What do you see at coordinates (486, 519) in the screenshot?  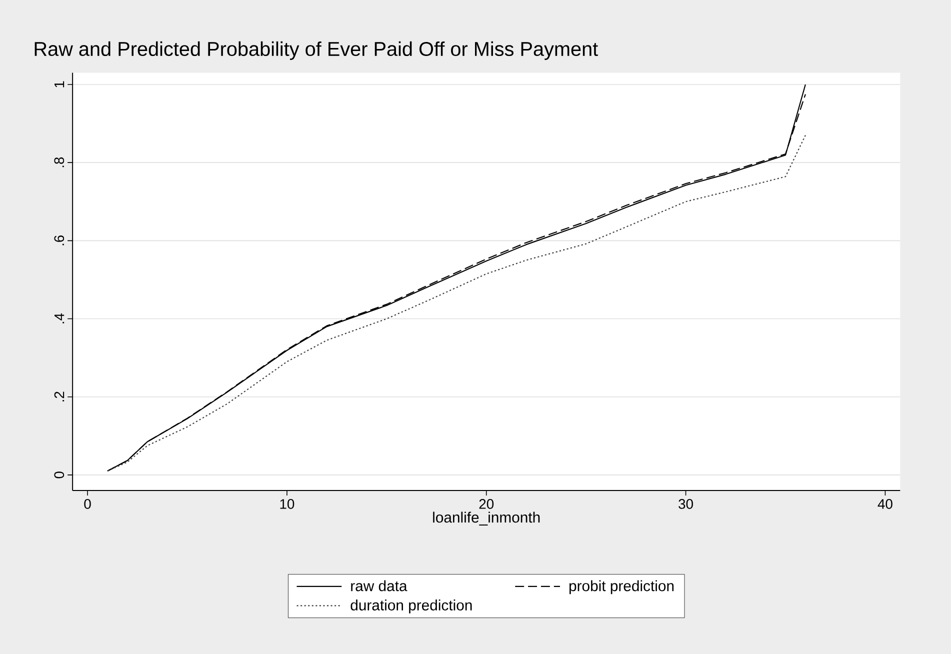 I see `x-axis-title: loanlife_inmonth` at bounding box center [486, 519].